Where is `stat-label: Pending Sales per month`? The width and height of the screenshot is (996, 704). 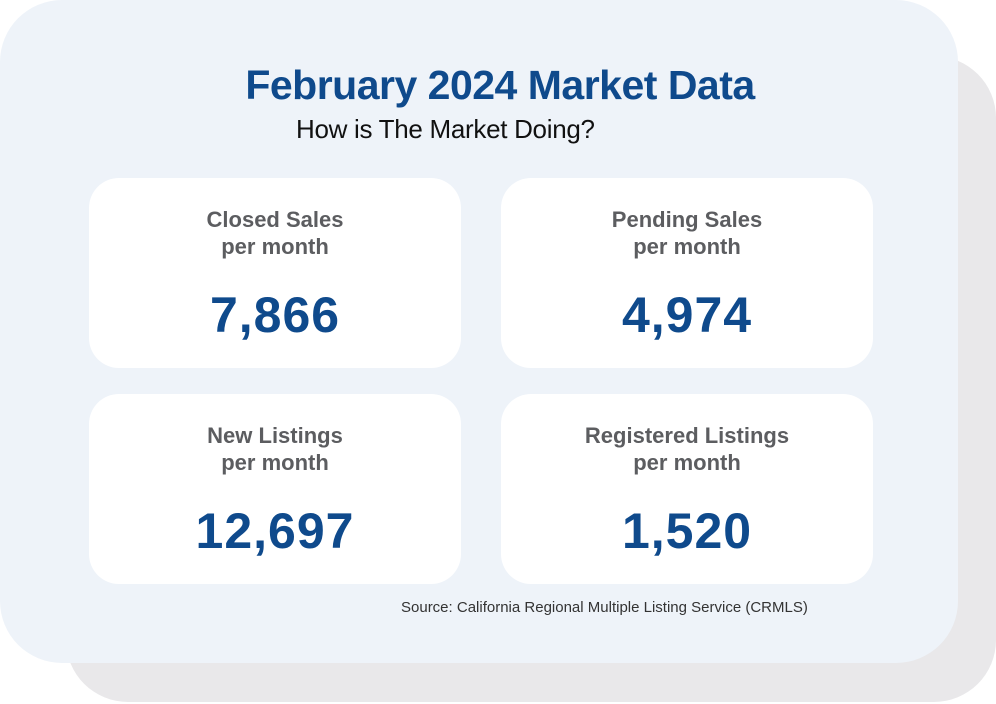
stat-label: Pending Sales per month is located at coordinates (687, 233).